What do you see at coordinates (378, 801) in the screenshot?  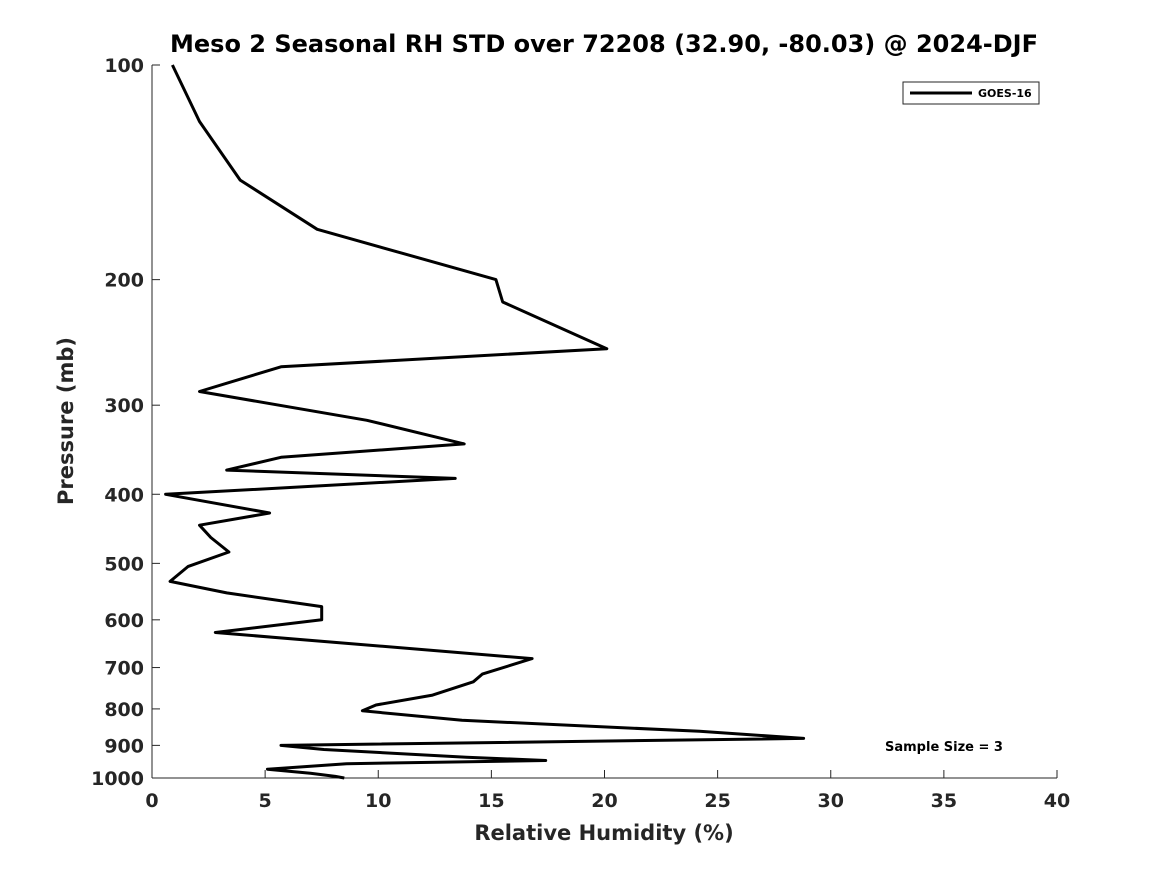 I see `x-tick-label: 10` at bounding box center [378, 801].